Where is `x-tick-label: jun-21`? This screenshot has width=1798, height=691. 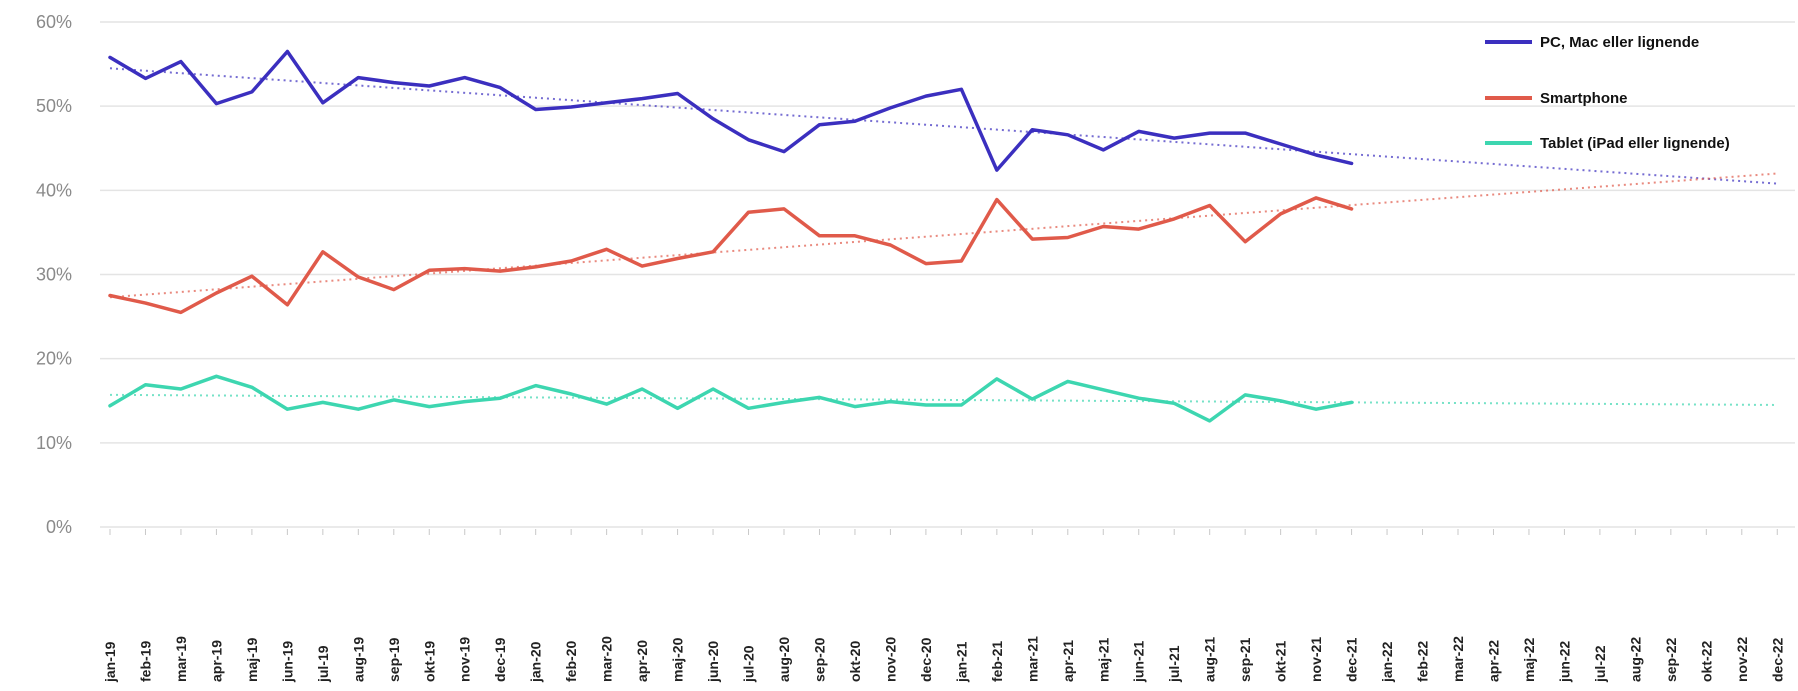
x-tick-label: jun-21 is located at coordinates (1139, 662).